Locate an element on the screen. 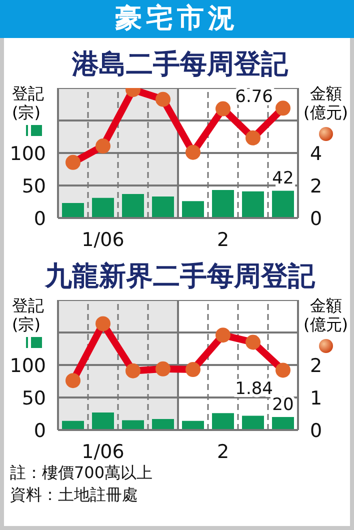  chart-subtitle: 港島二手每周登記 is located at coordinates (180, 65).